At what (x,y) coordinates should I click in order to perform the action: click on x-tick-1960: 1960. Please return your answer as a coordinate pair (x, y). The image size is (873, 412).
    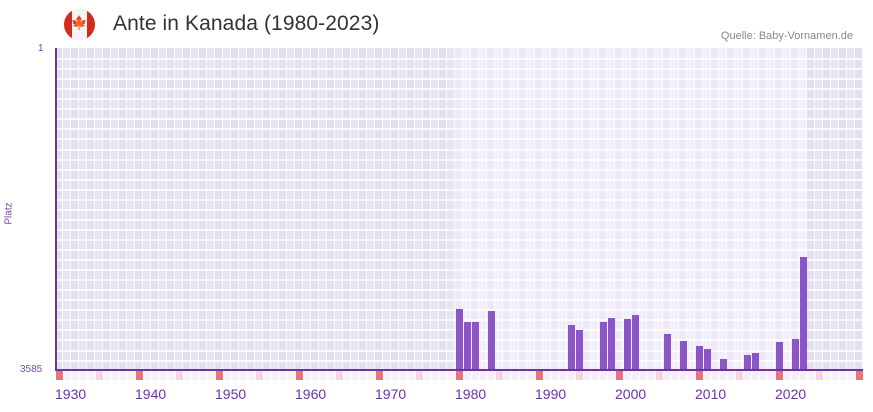
    Looking at the image, I should click on (311, 394).